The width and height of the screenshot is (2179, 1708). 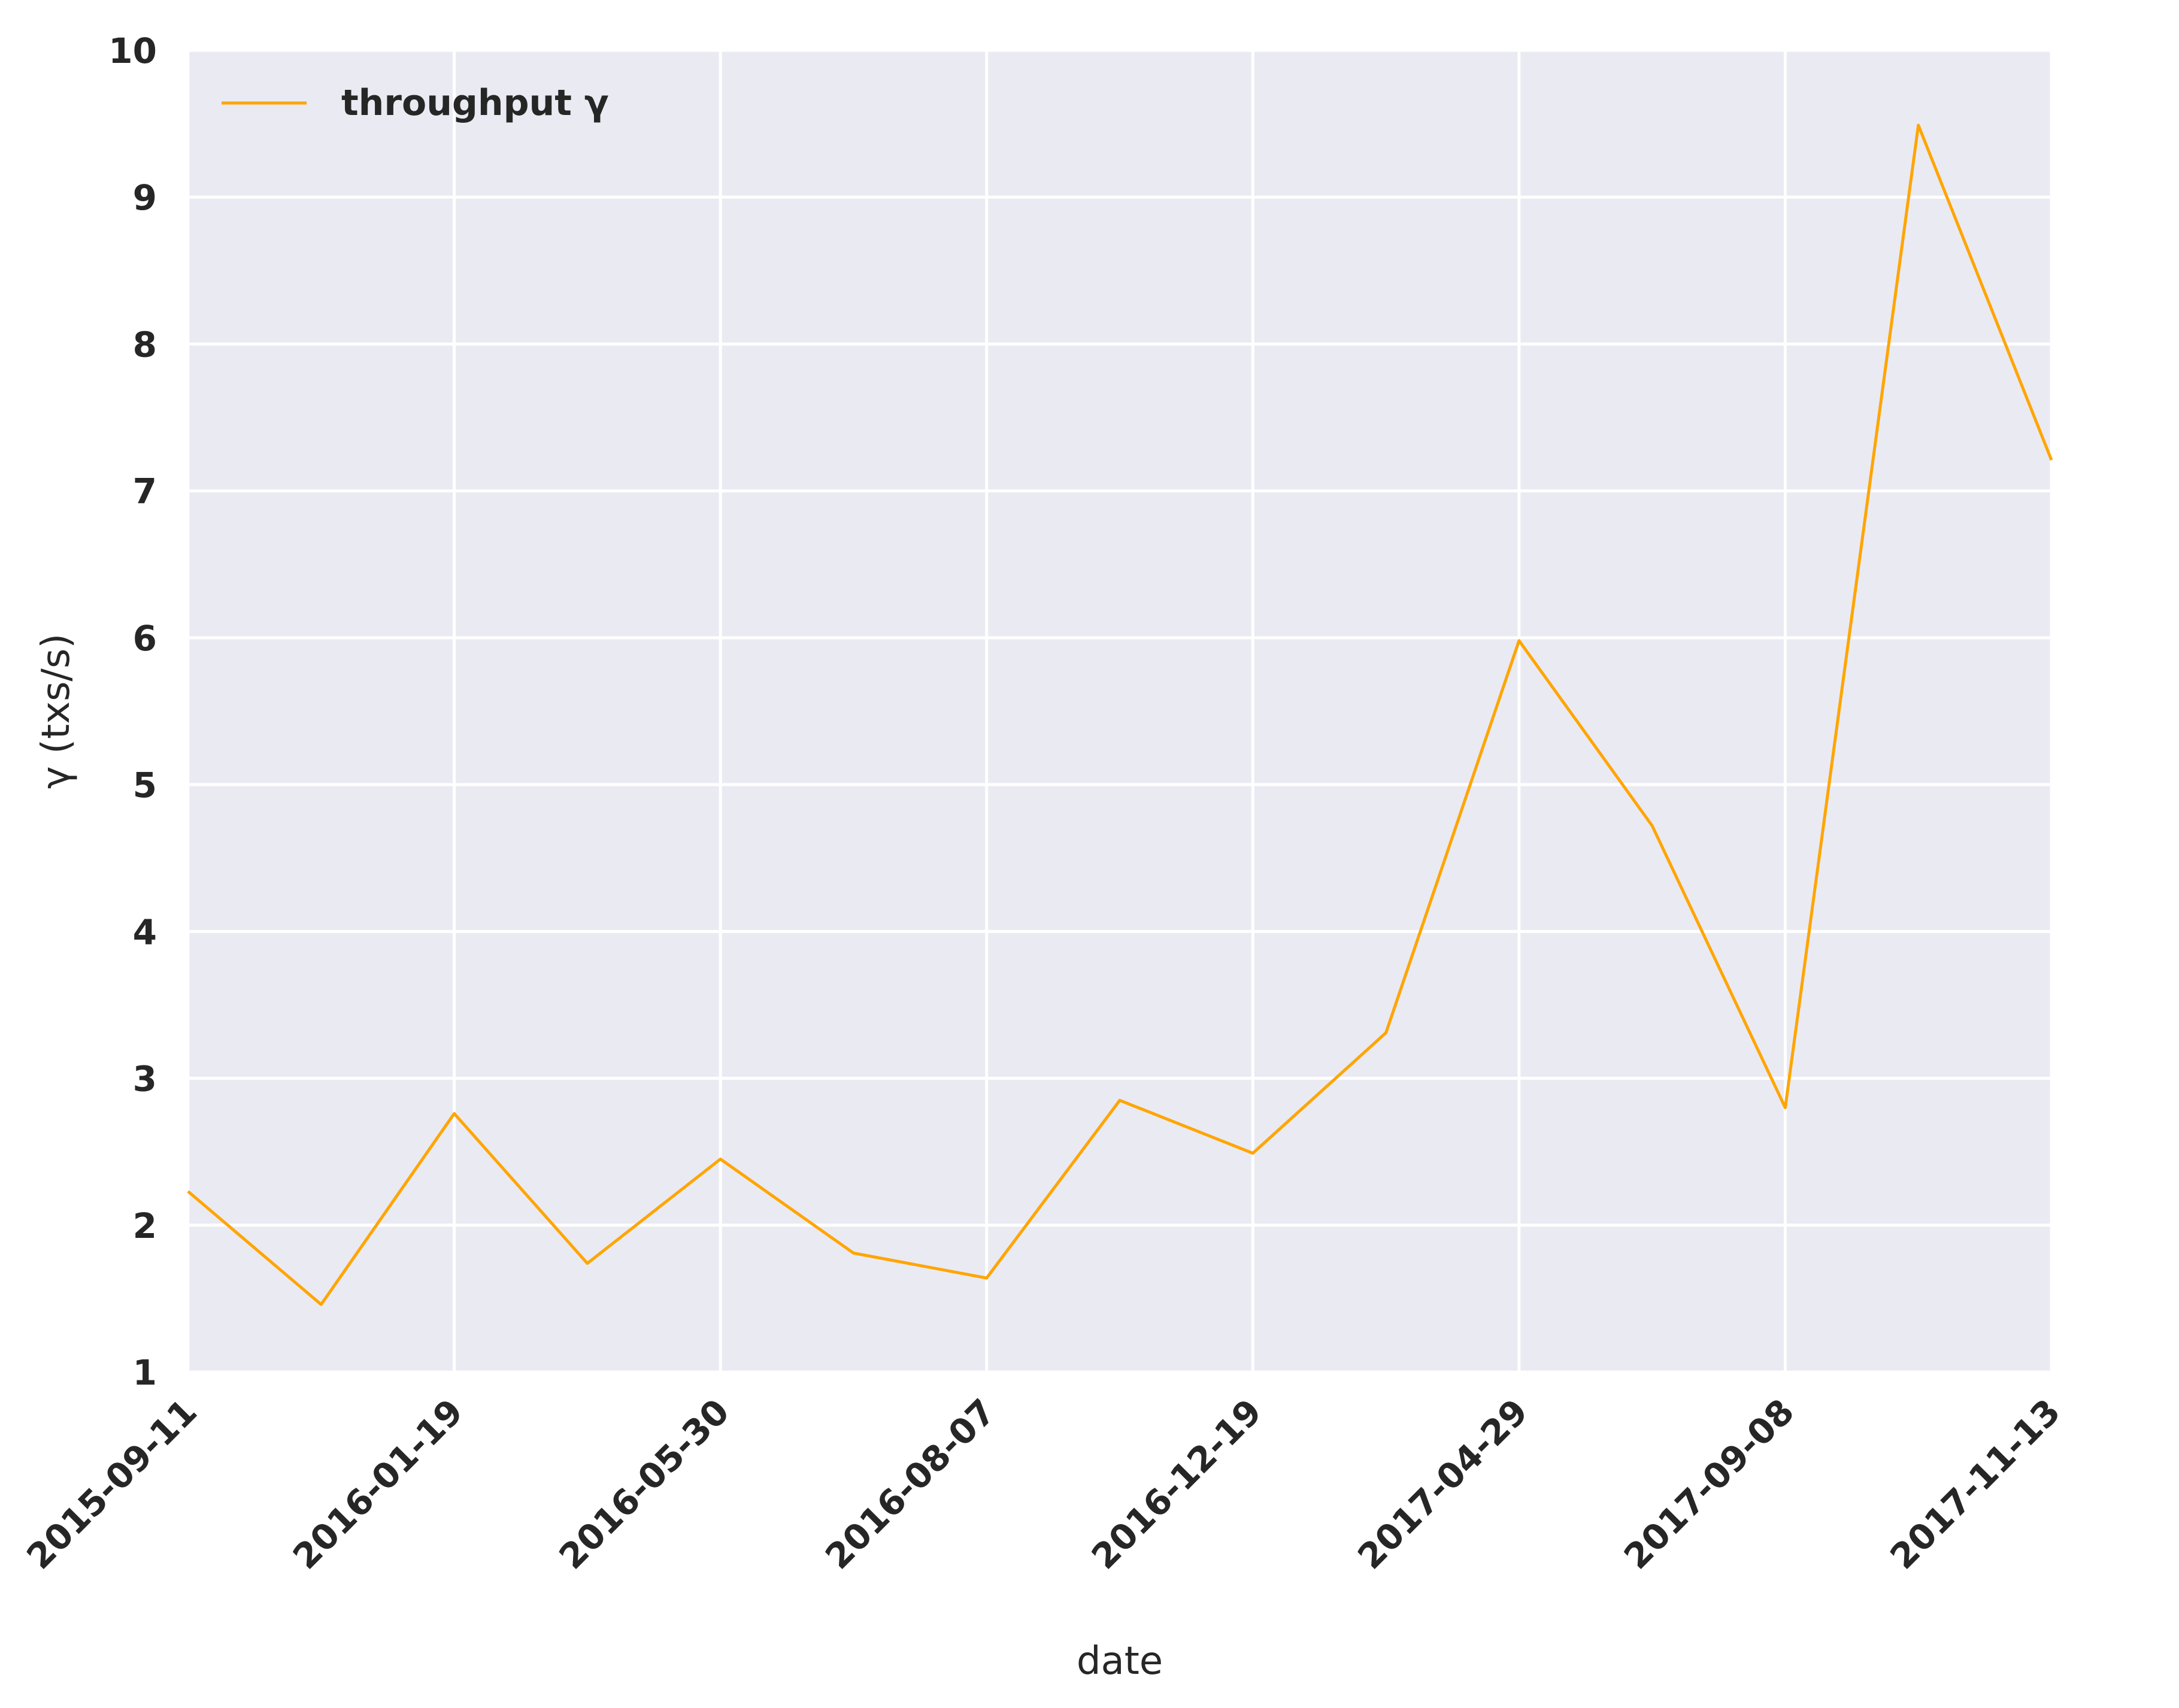 What do you see at coordinates (378, 1484) in the screenshot?
I see `x-tick-label: 2016-01-19` at bounding box center [378, 1484].